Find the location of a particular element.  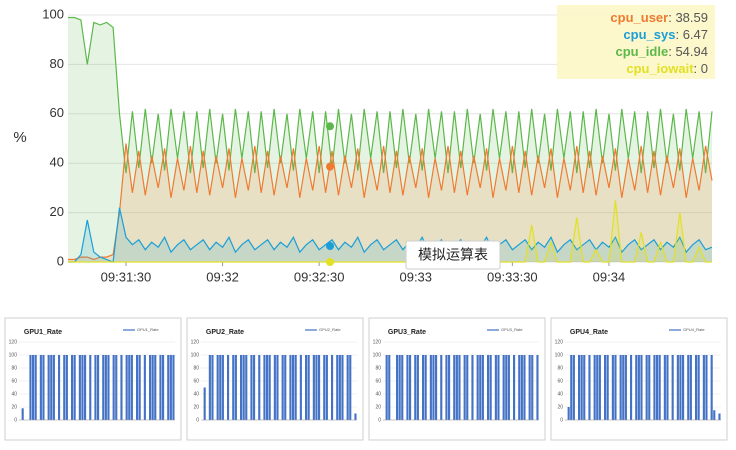

legend-entry: GPU2_Rate is located at coordinates (330, 329).